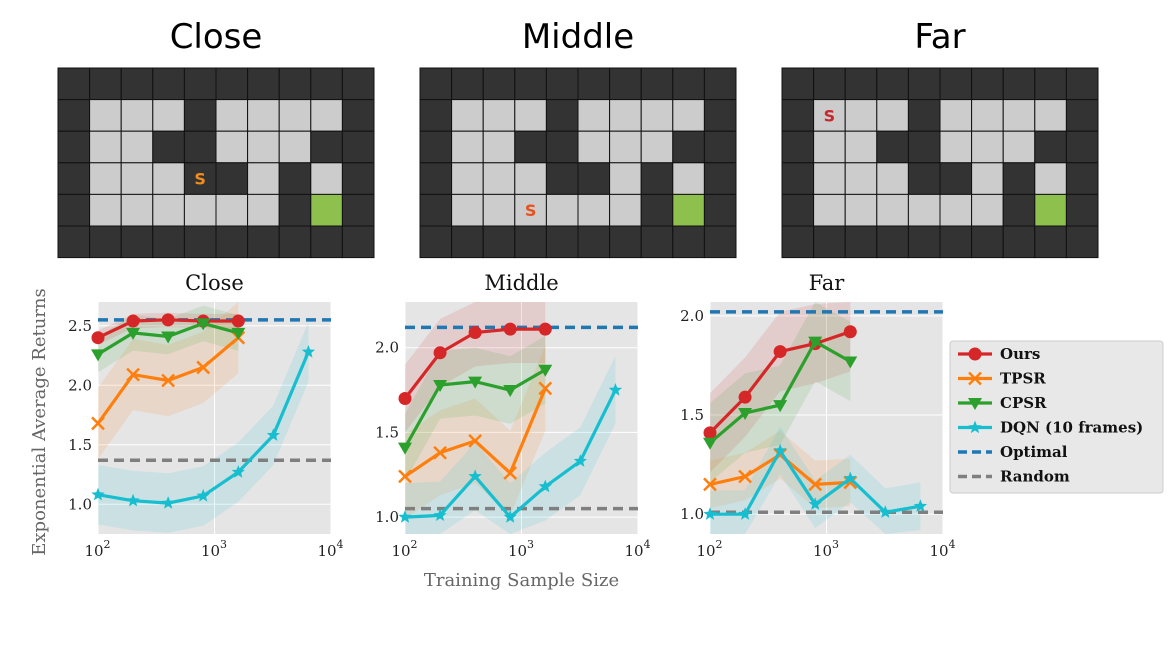 This screenshot has width=1168, height=662. What do you see at coordinates (80, 326) in the screenshot?
I see `y-tick-label: 2.5` at bounding box center [80, 326].